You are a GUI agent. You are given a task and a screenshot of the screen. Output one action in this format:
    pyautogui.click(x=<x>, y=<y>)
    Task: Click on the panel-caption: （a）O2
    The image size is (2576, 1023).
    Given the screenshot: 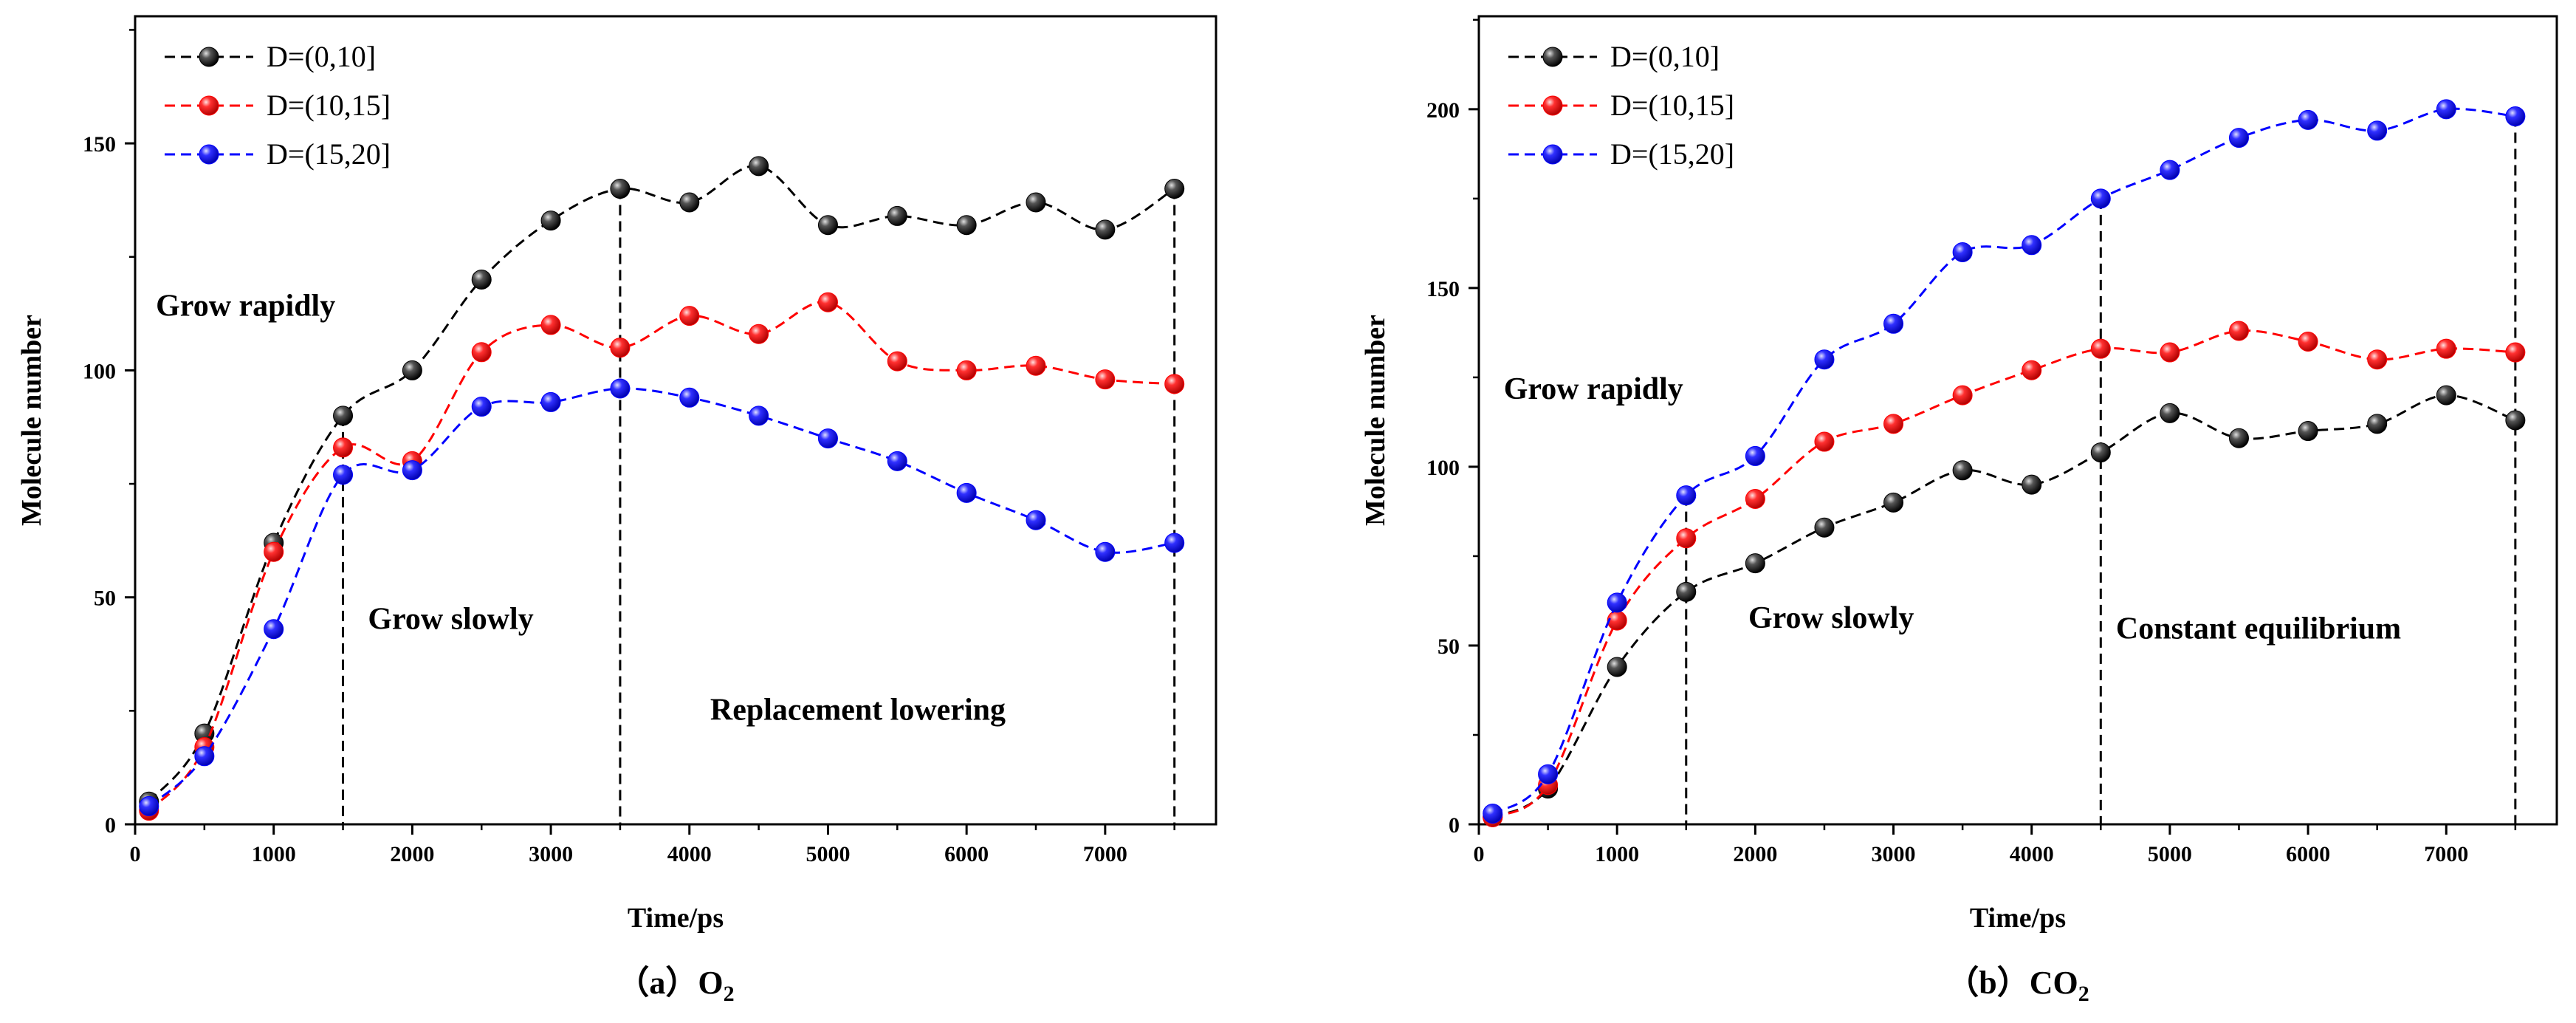 What is the action you would take?
    pyautogui.click(x=675, y=985)
    